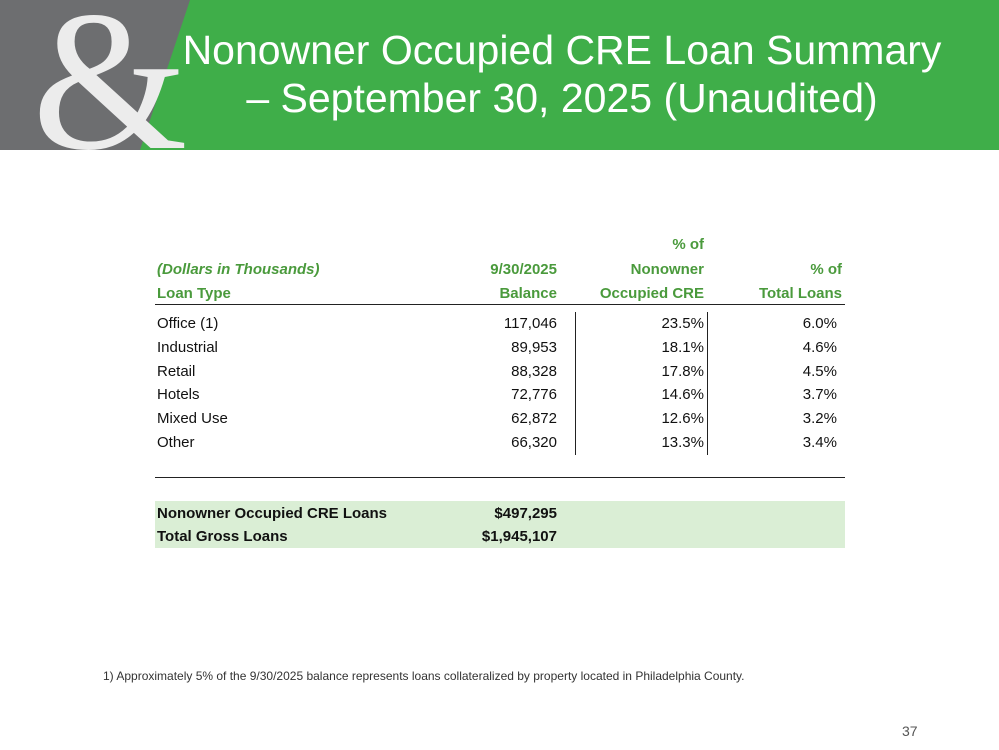 The height and width of the screenshot is (750, 999). Describe the element at coordinates (800, 293) in the screenshot. I see `column-header: Total Loans` at that location.